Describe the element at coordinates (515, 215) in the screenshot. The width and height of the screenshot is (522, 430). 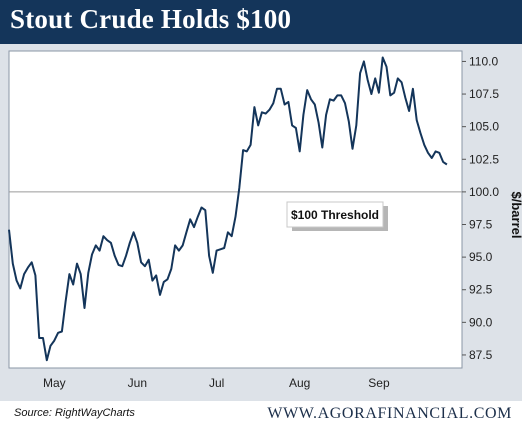
I see `y-axis-label: $/barrel` at that location.